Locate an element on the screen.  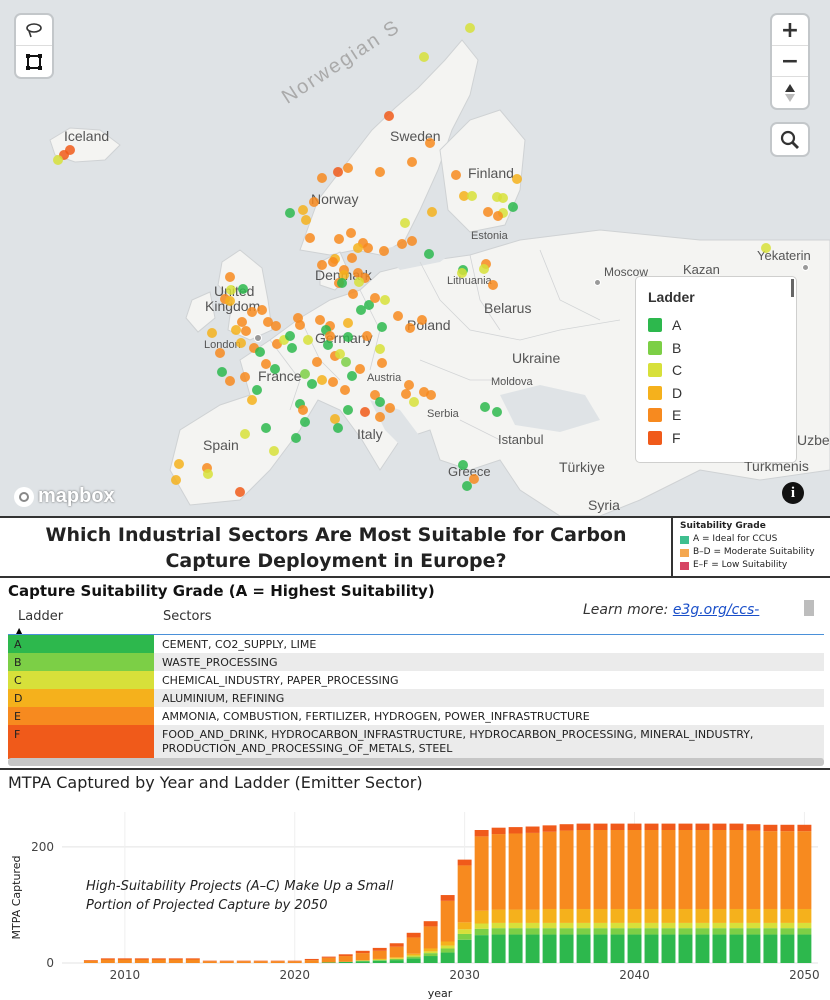
bar-segment-a-2024 is located at coordinates (362, 962).